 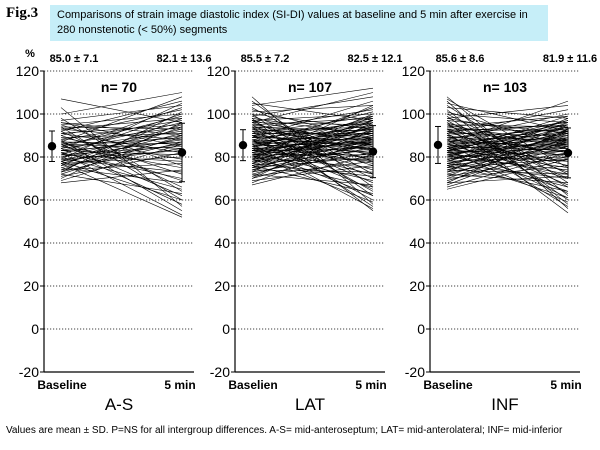 I want to click on after-value-label: 82.1 ± 13.6, so click(x=184, y=59).